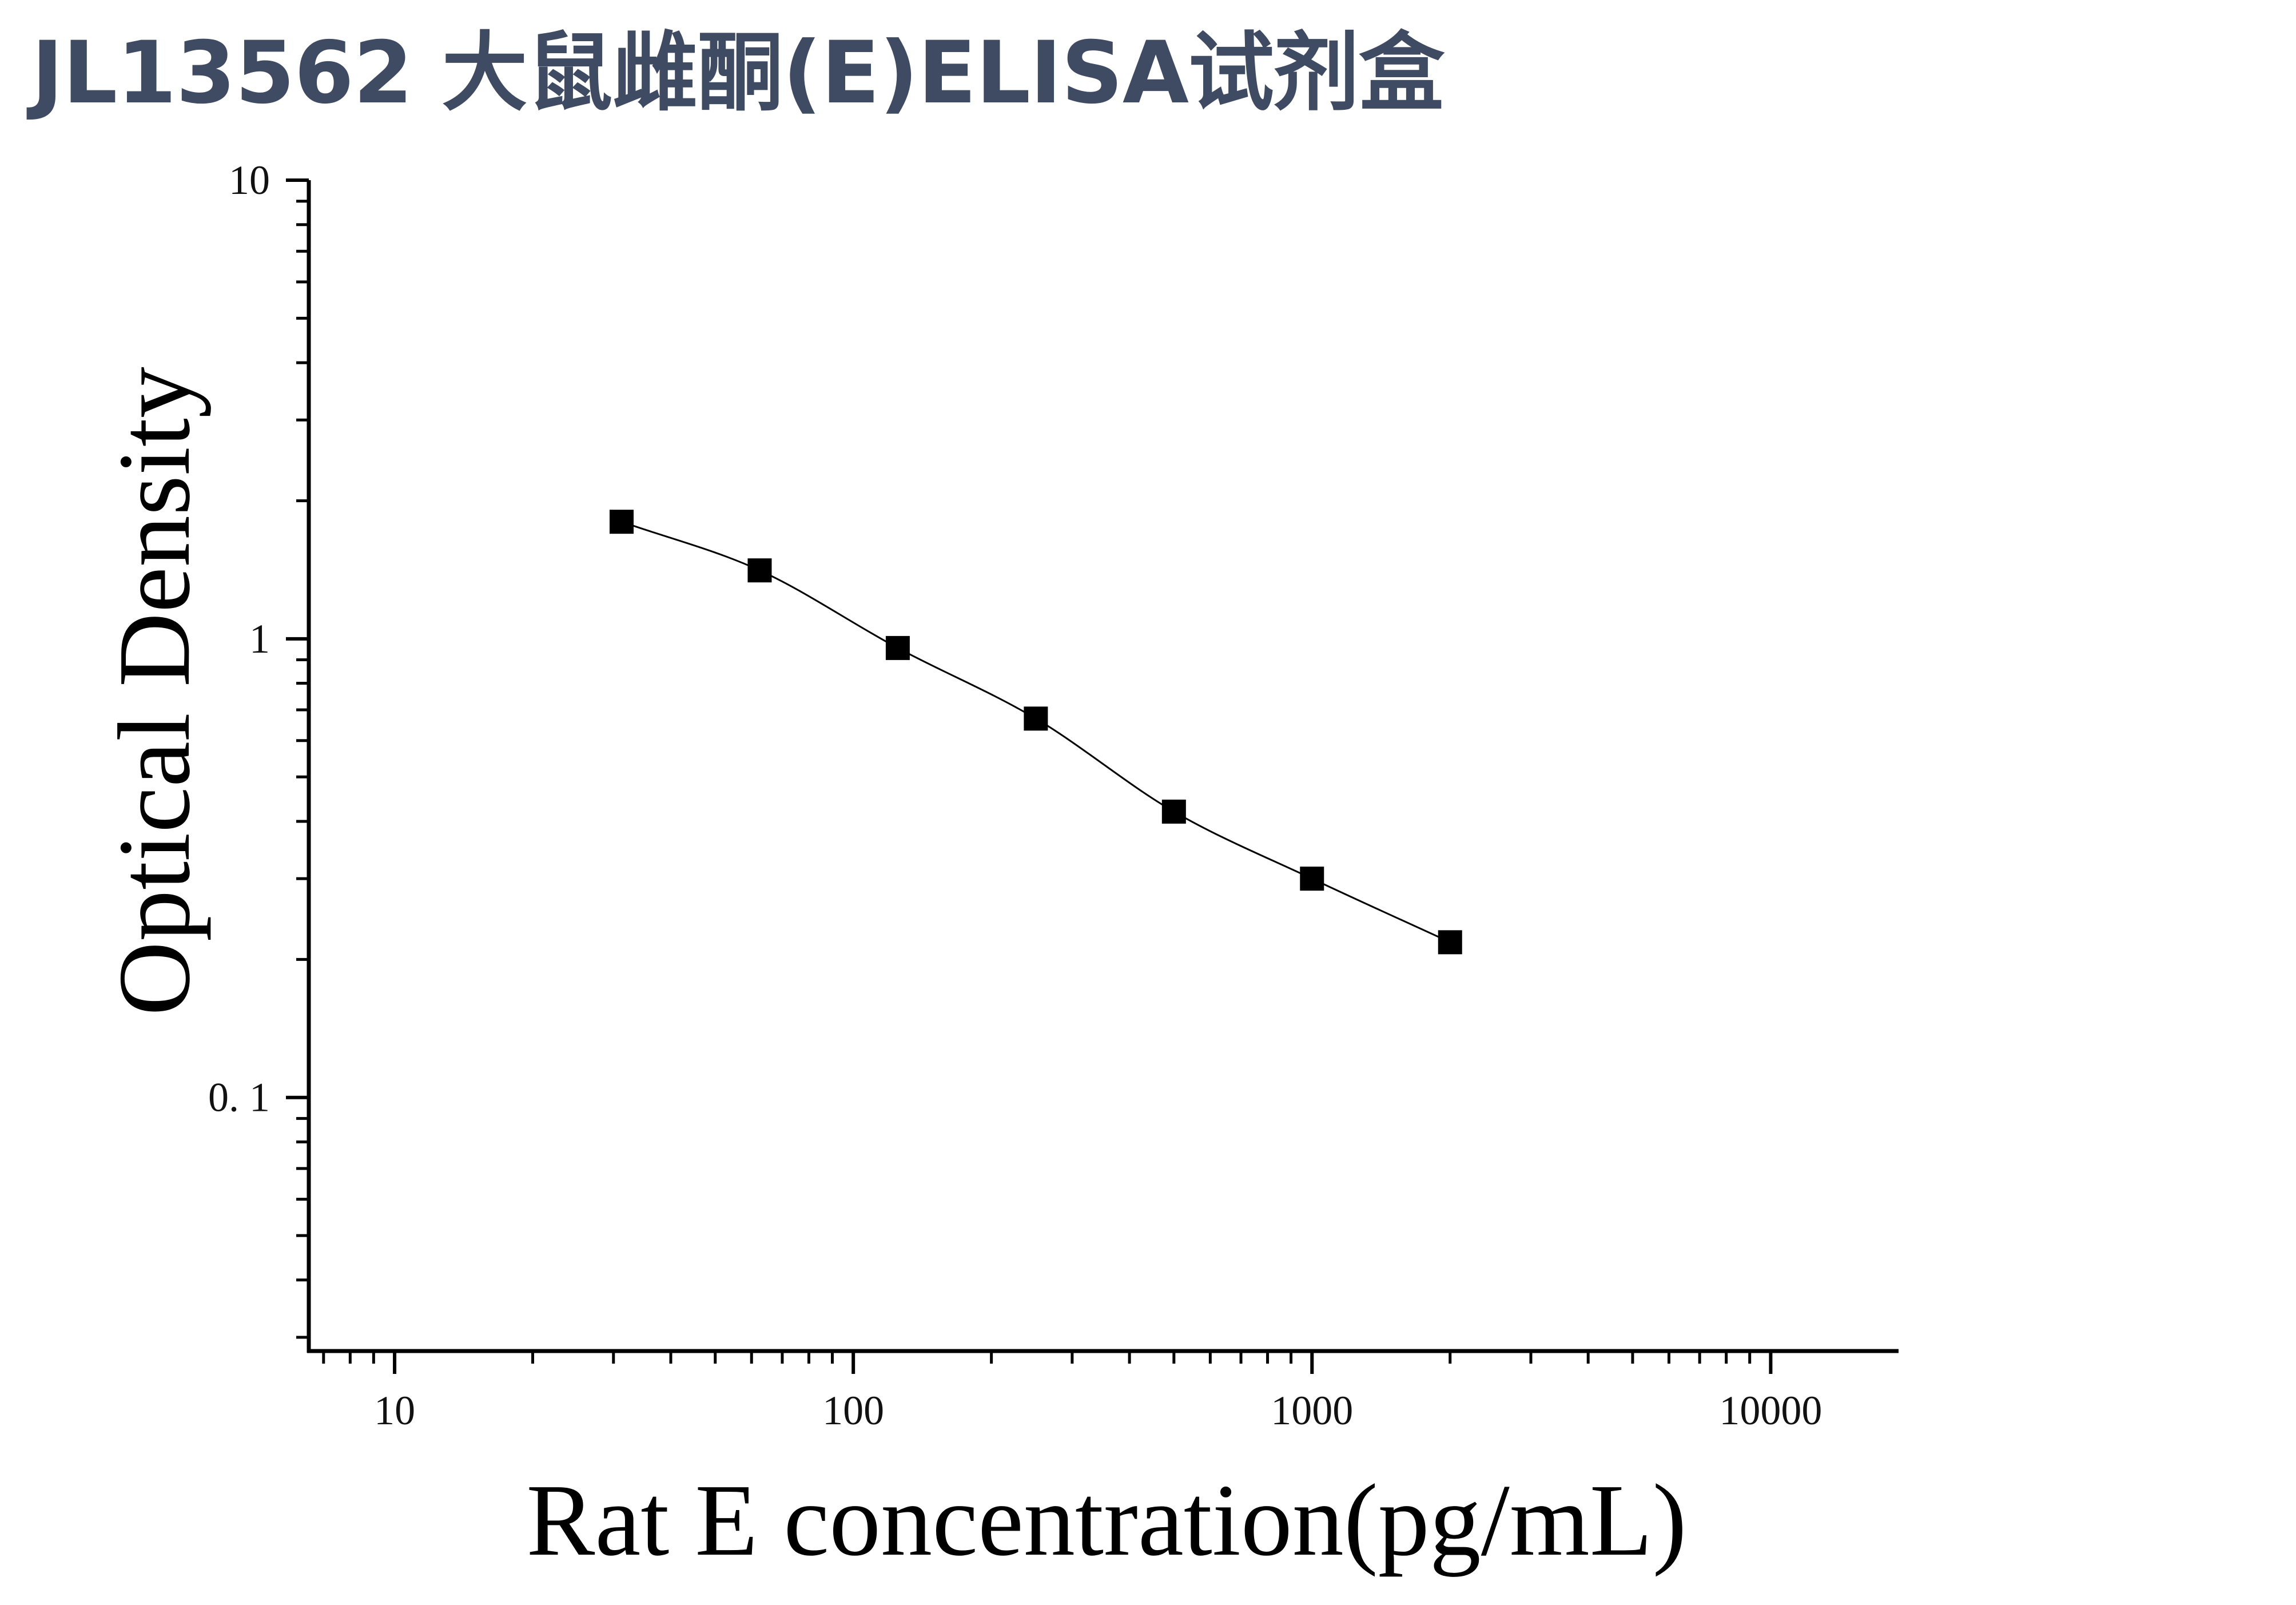 The image size is (2296, 1605). What do you see at coordinates (259, 639) in the screenshot?
I see `y-tick-label: 1` at bounding box center [259, 639].